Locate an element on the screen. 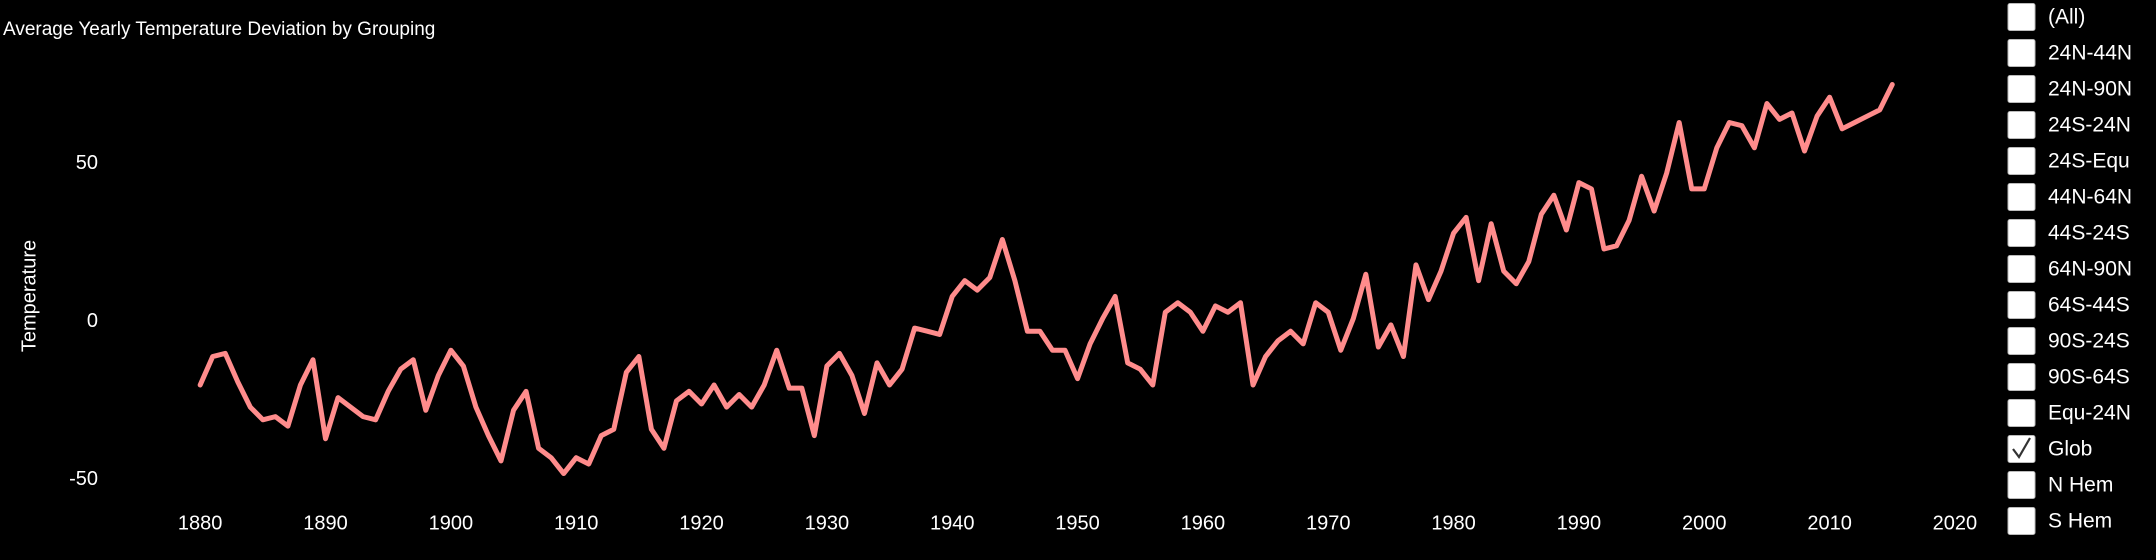  checkbox-label: 24S-24N is located at coordinates (2089, 125).